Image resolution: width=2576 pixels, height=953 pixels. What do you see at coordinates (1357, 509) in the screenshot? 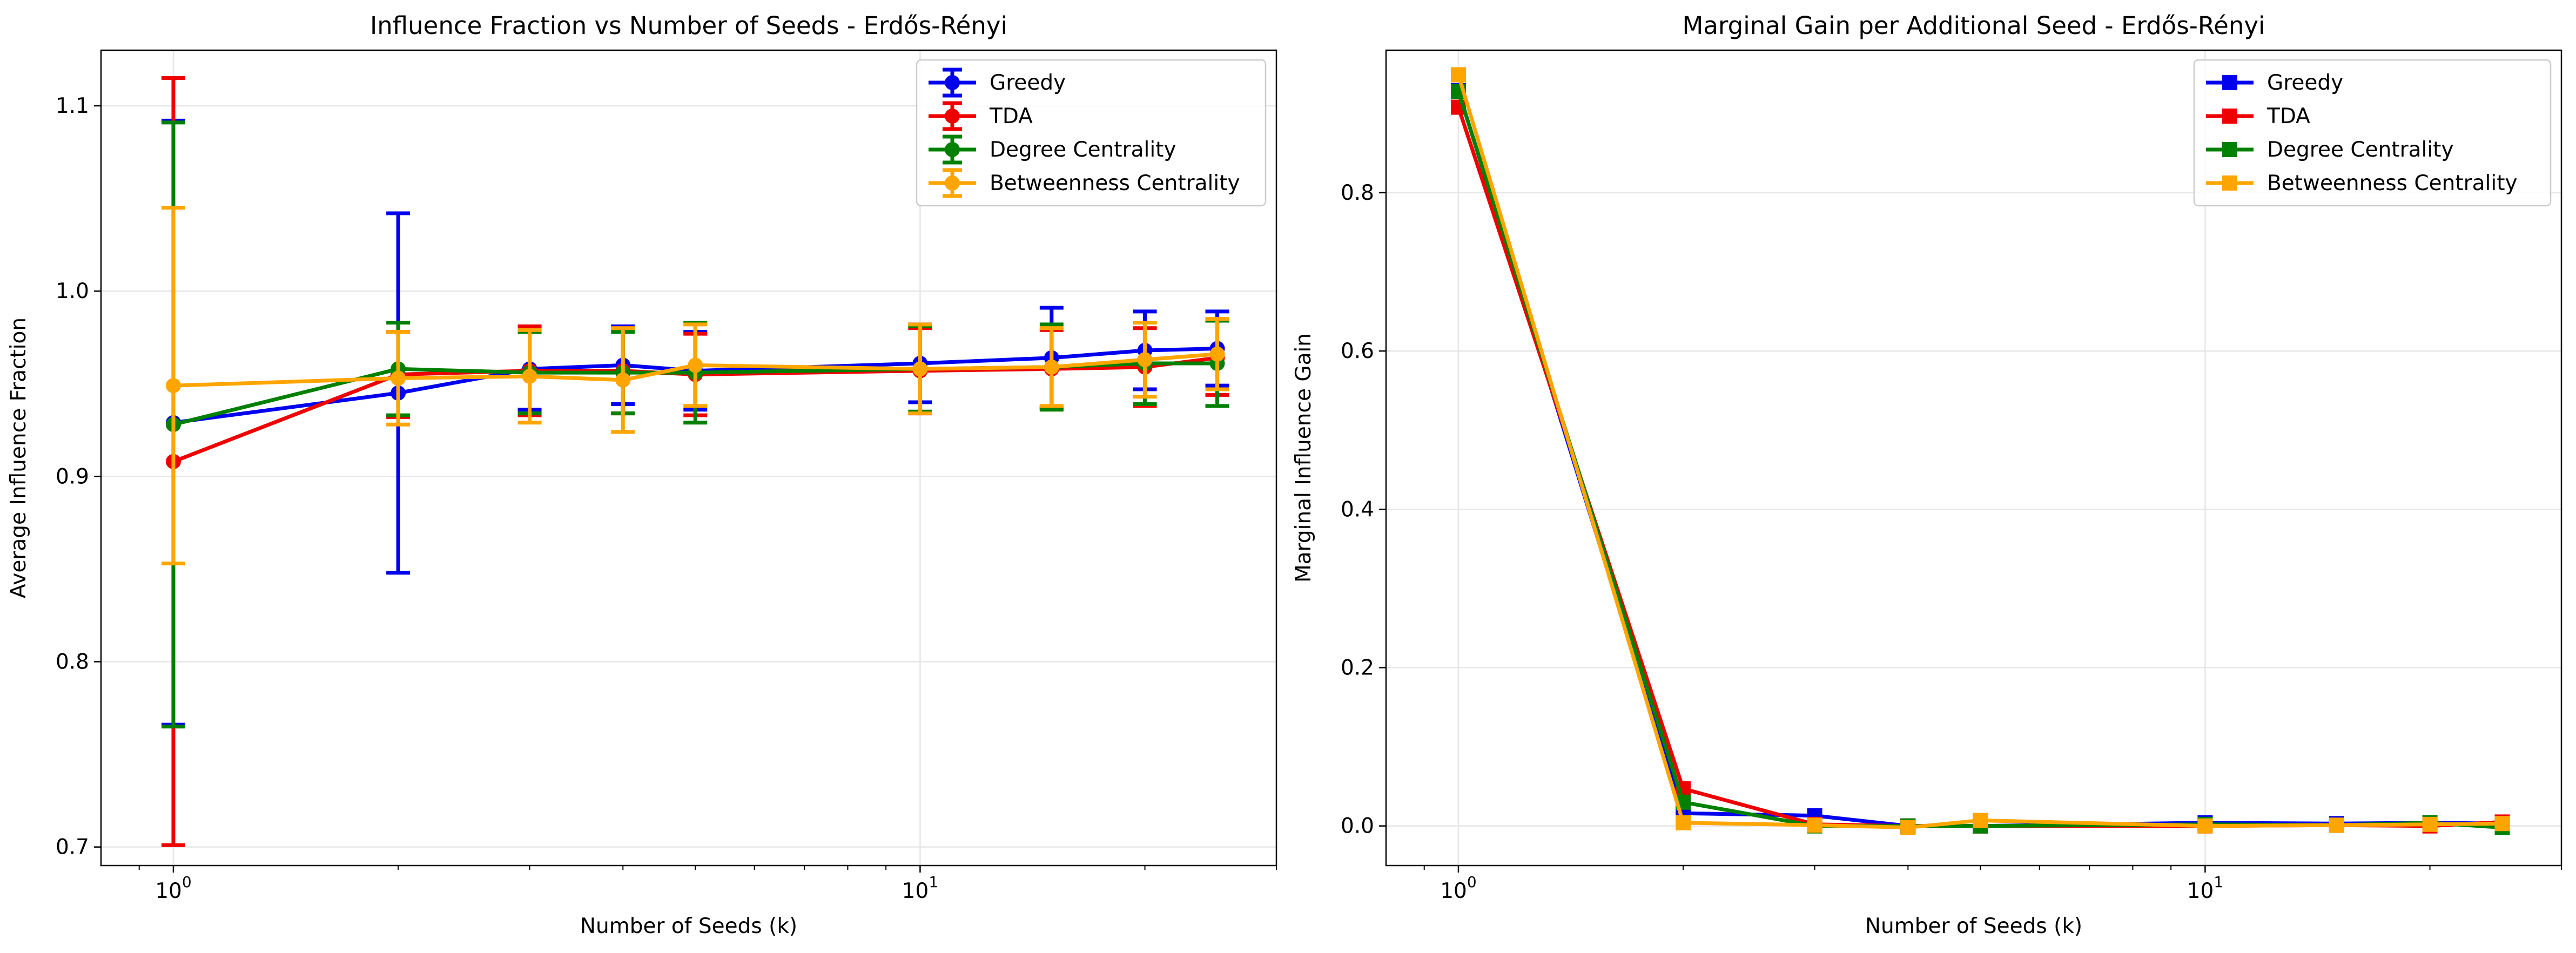
I see `y-tick-label: 0.4` at bounding box center [1357, 509].